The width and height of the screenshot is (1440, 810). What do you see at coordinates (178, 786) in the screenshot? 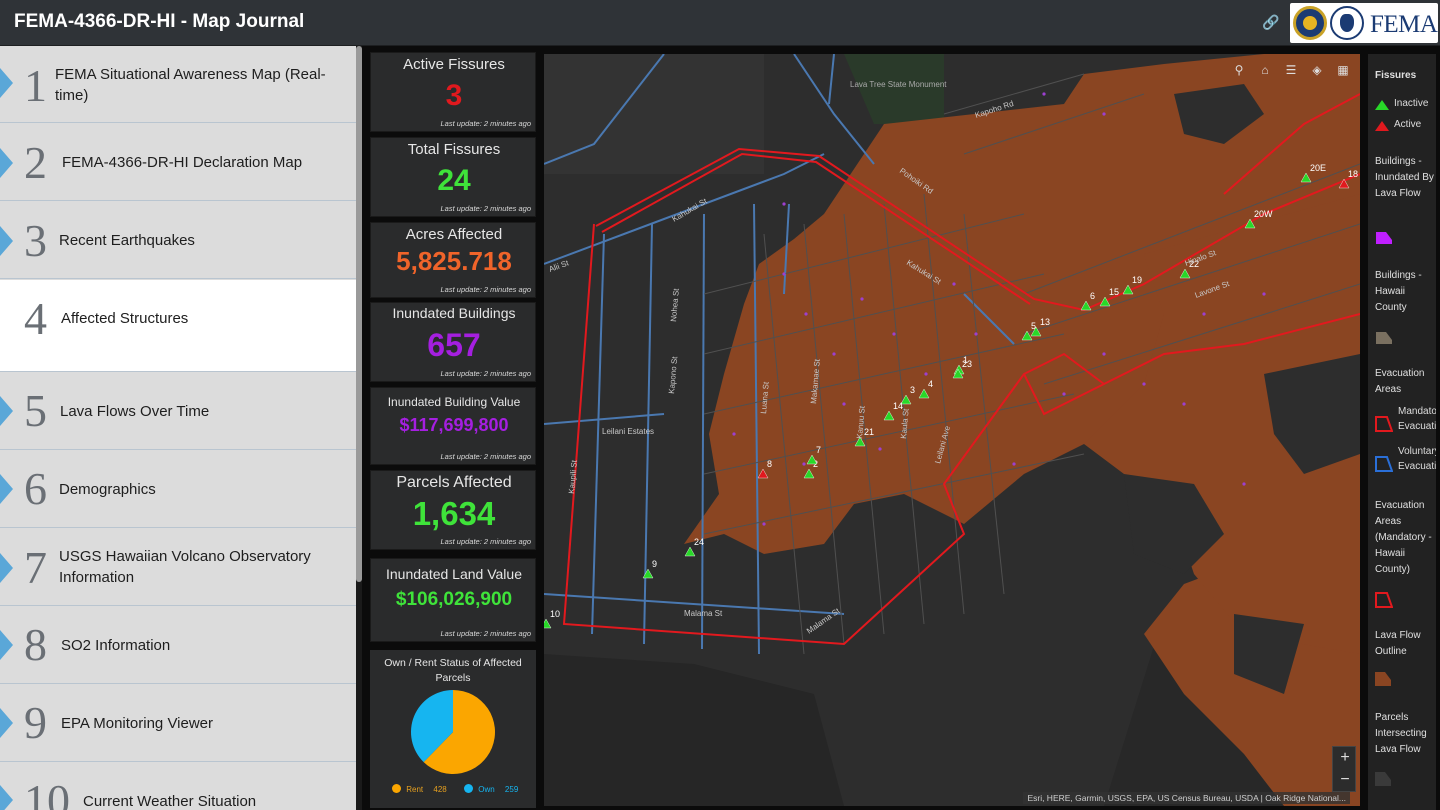
I see `sidebar-item-weather: 10 Current Weather Situation` at bounding box center [178, 786].